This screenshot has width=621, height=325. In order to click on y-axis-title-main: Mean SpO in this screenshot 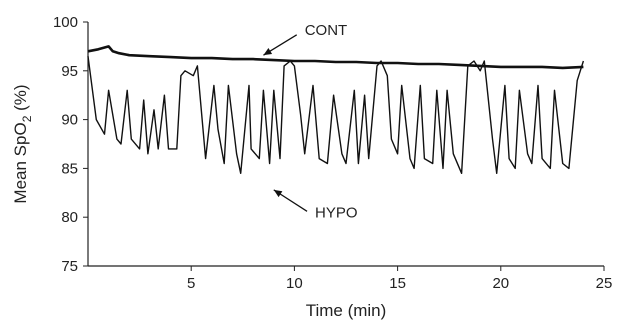, I will do `click(20, 162)`.